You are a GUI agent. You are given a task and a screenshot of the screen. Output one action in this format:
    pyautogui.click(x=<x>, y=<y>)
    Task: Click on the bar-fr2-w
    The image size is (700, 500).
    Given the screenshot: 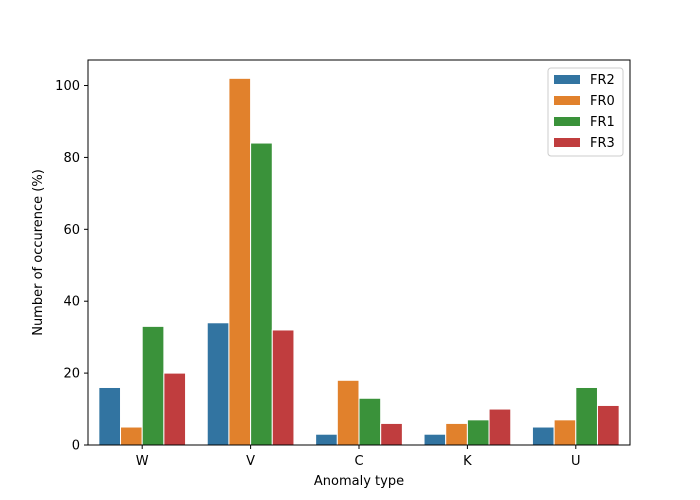 What is the action you would take?
    pyautogui.click(x=110, y=416)
    